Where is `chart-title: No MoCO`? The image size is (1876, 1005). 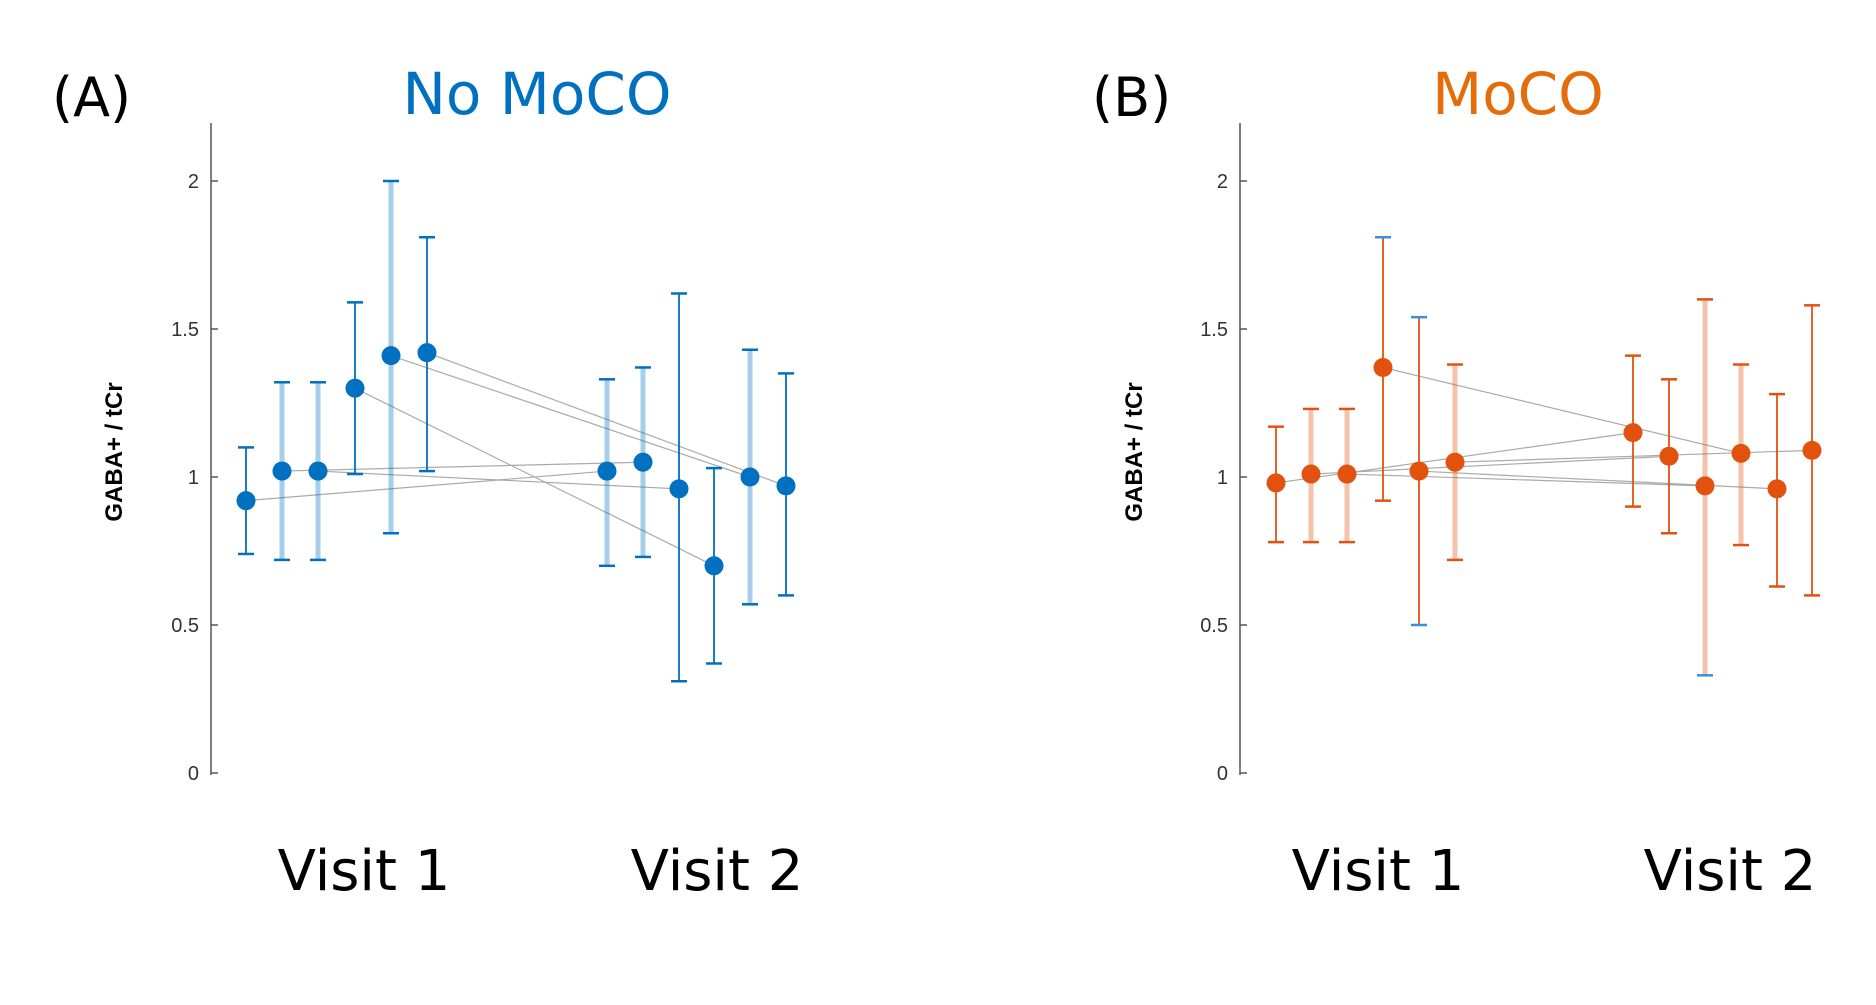
chart-title: No MoCO is located at coordinates (537, 94).